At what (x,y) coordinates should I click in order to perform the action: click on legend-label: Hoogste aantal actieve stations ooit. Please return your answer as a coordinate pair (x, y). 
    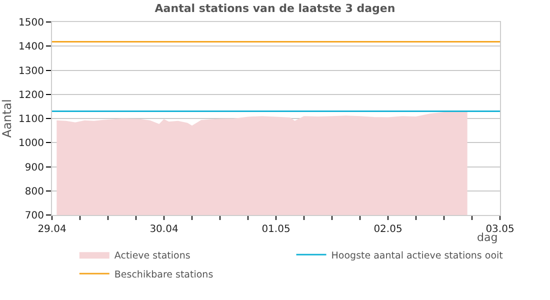
    Looking at the image, I should click on (417, 256).